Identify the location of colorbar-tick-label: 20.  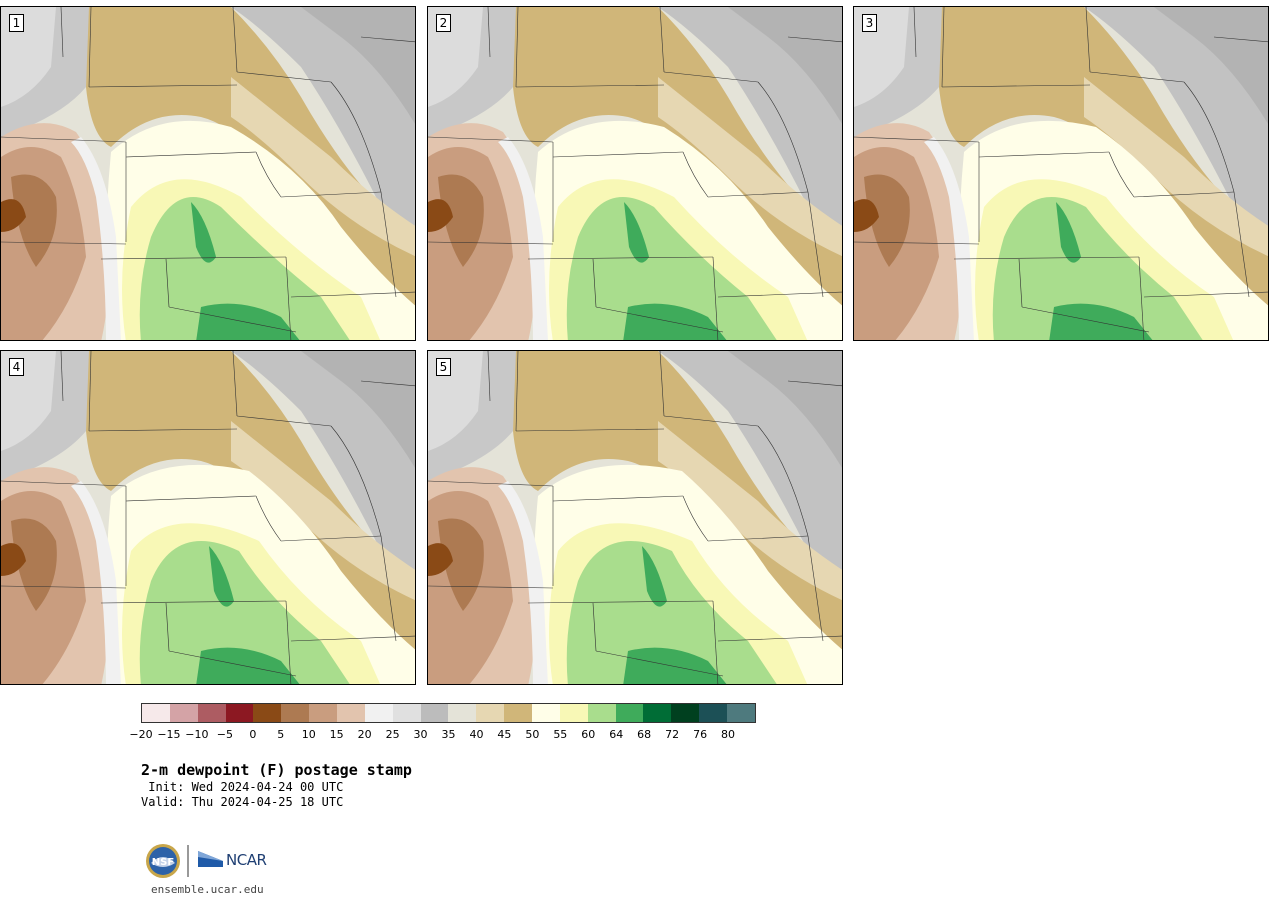
(364, 734).